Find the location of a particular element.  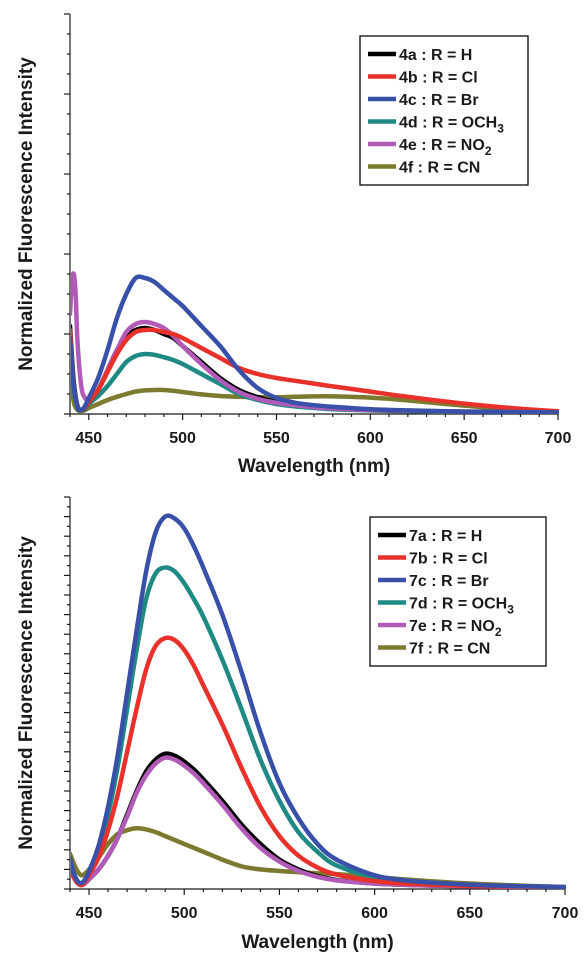

legend-label: 4f : R = CN is located at coordinates (439, 168).